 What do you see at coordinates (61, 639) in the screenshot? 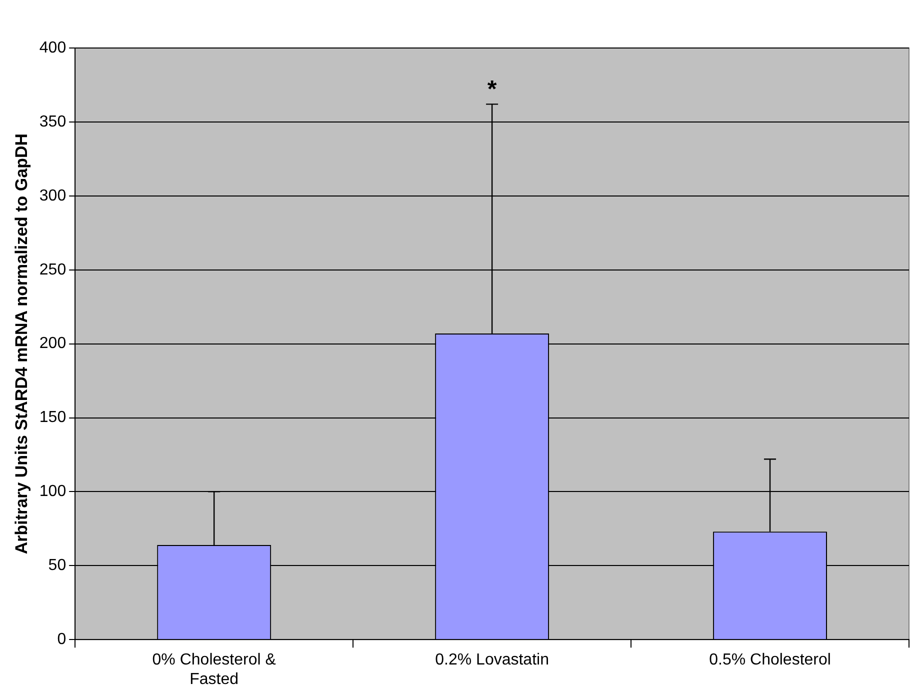
I see `y-tick-label: 0` at bounding box center [61, 639].